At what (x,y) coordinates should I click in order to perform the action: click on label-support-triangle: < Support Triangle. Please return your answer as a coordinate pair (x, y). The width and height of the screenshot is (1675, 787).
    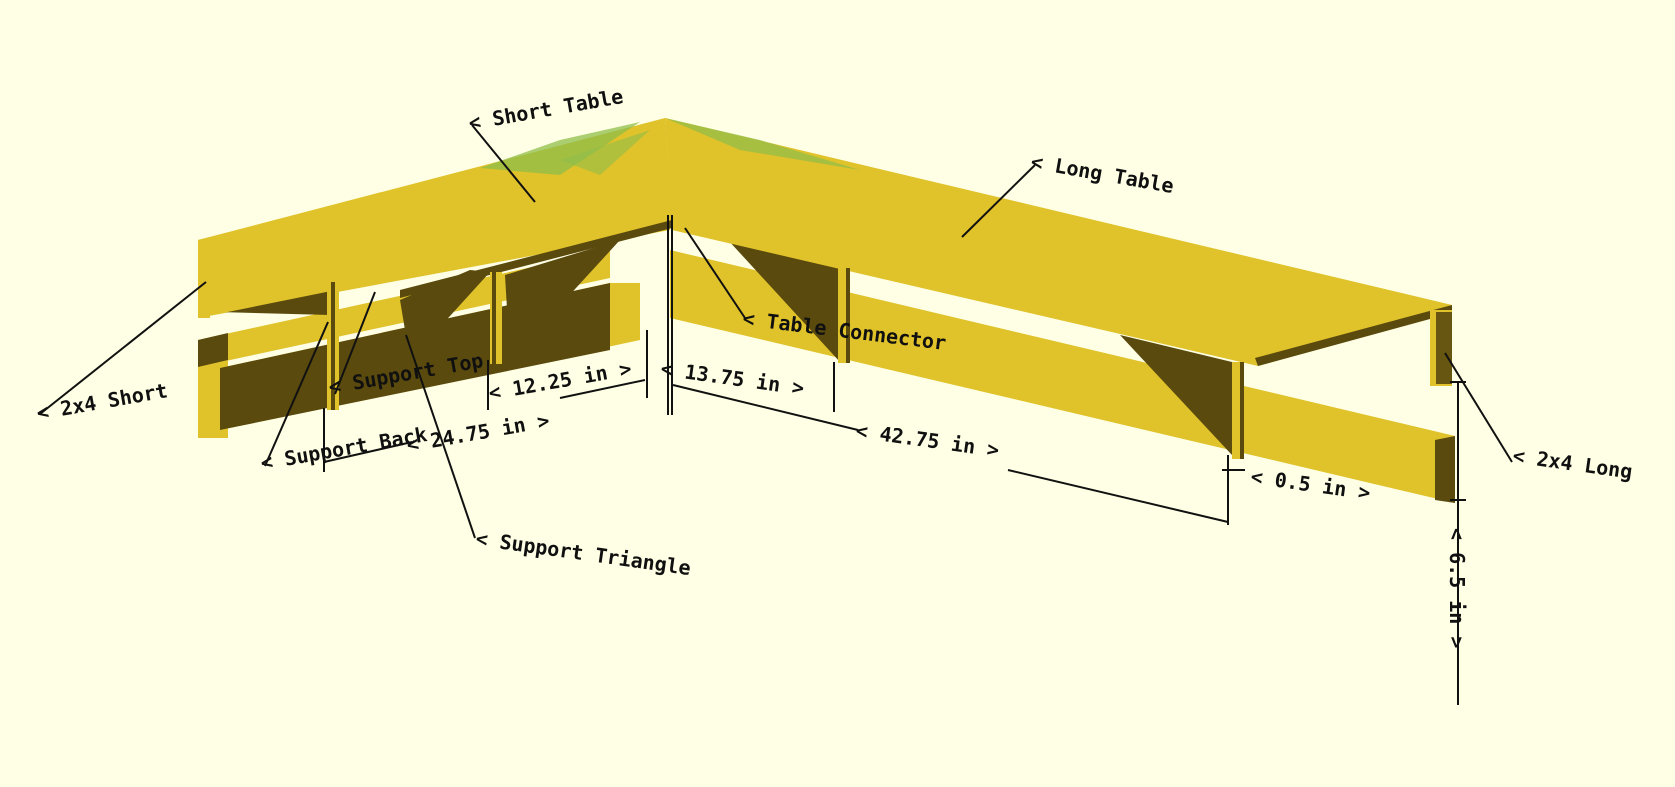
    Looking at the image, I should click on (583, 553).